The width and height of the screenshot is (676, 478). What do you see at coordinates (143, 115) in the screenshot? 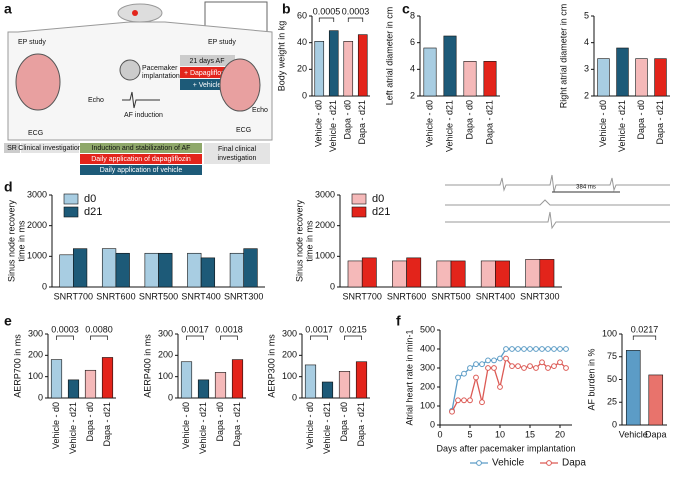
I see `label: AF induction` at bounding box center [143, 115].